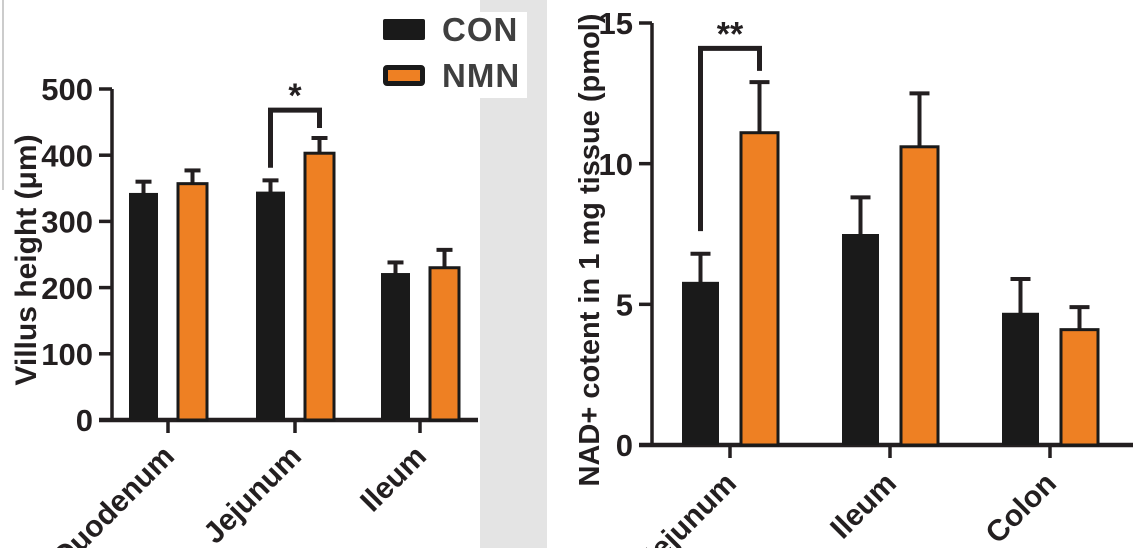 The image size is (1146, 548). I want to click on category-label: Duodenum, so click(114, 494).